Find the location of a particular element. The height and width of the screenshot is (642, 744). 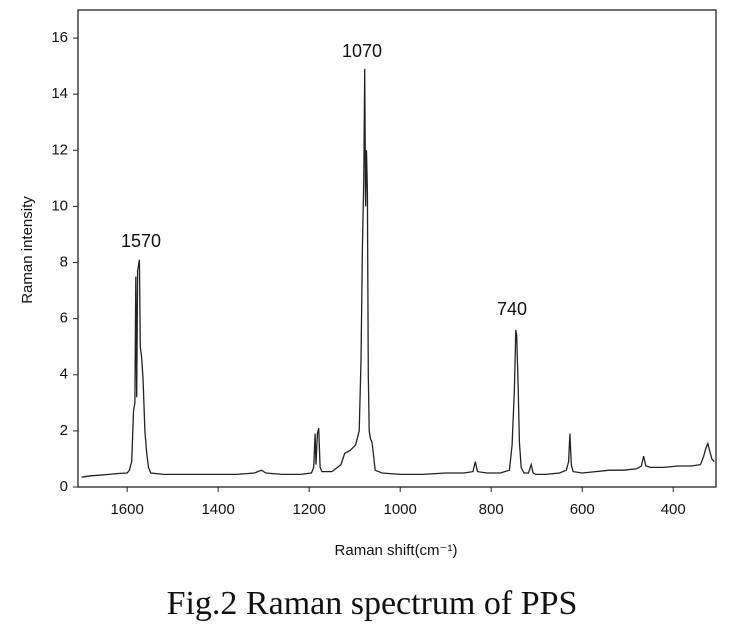

x-axis-label: Raman shift(cm⁻¹) is located at coordinates (396, 550).